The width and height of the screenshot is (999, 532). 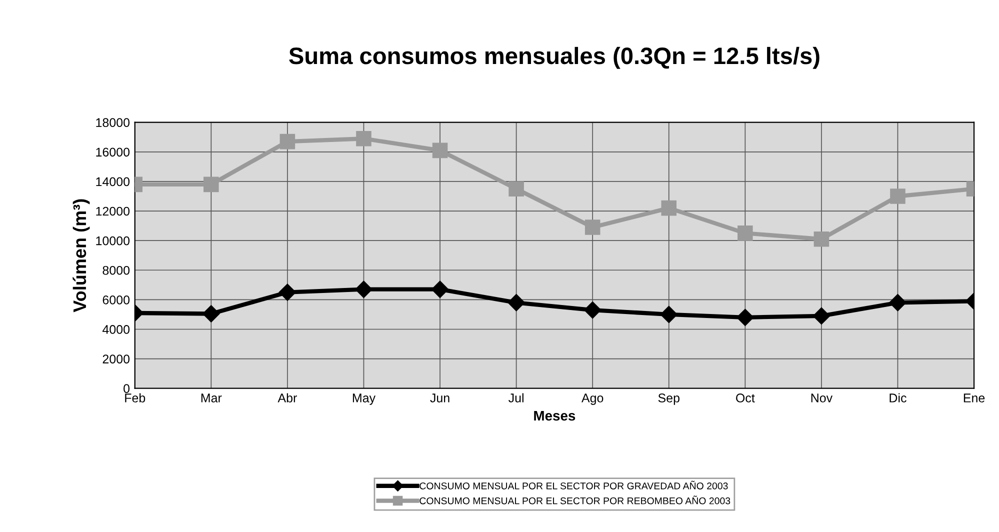 I want to click on y-tick-label: 0, so click(x=127, y=389).